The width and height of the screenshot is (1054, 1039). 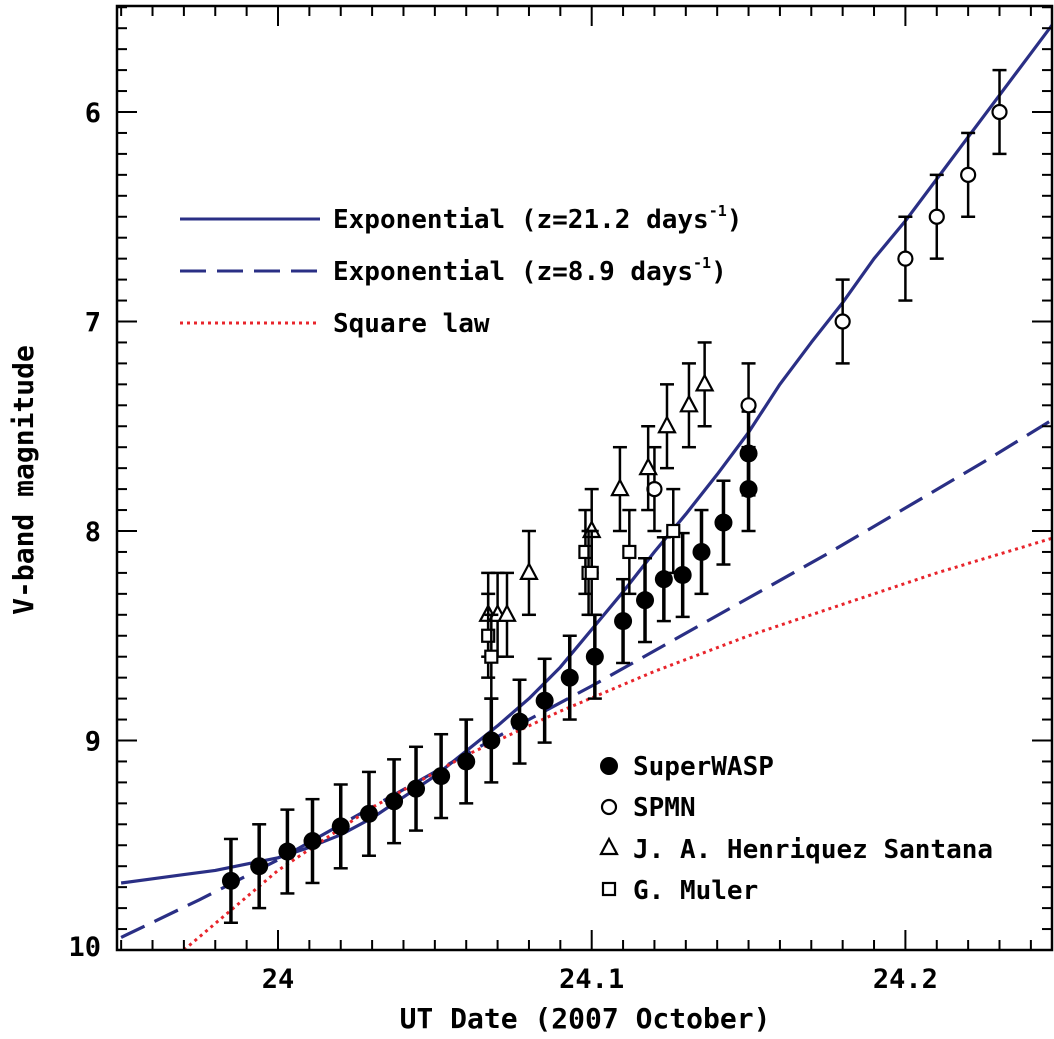 What do you see at coordinates (609, 807) in the screenshot?
I see `open-circle-icon` at bounding box center [609, 807].